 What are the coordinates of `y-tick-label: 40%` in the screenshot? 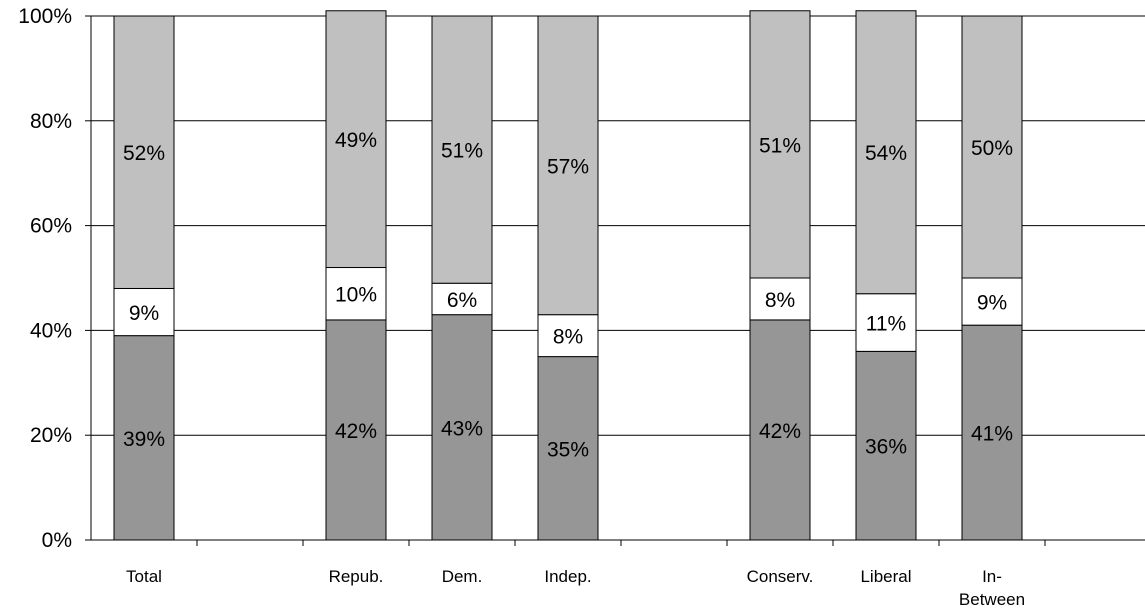 It's located at (51, 330).